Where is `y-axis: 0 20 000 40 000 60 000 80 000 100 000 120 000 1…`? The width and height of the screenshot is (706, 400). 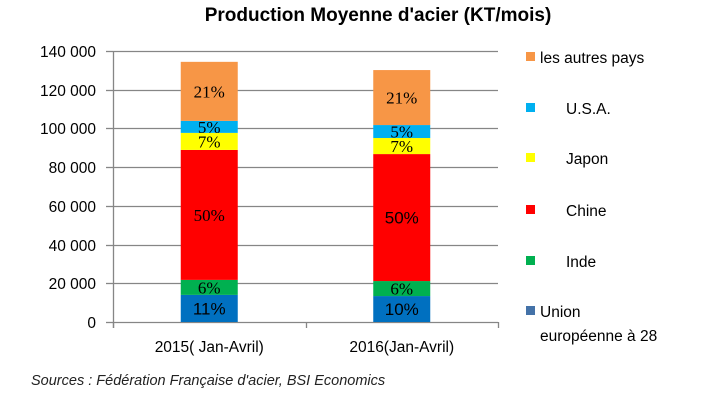 y-axis: 0 20 000 40 000 60 000 80 000 100 000 120 000 1… is located at coordinates (77, 188).